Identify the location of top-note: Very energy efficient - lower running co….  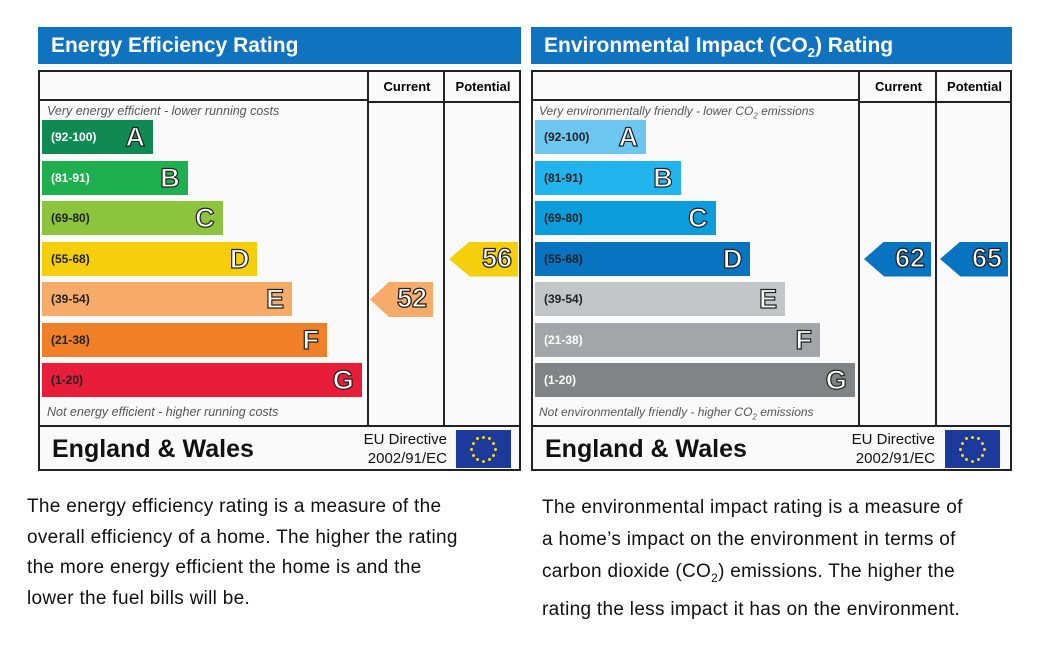
(163, 111).